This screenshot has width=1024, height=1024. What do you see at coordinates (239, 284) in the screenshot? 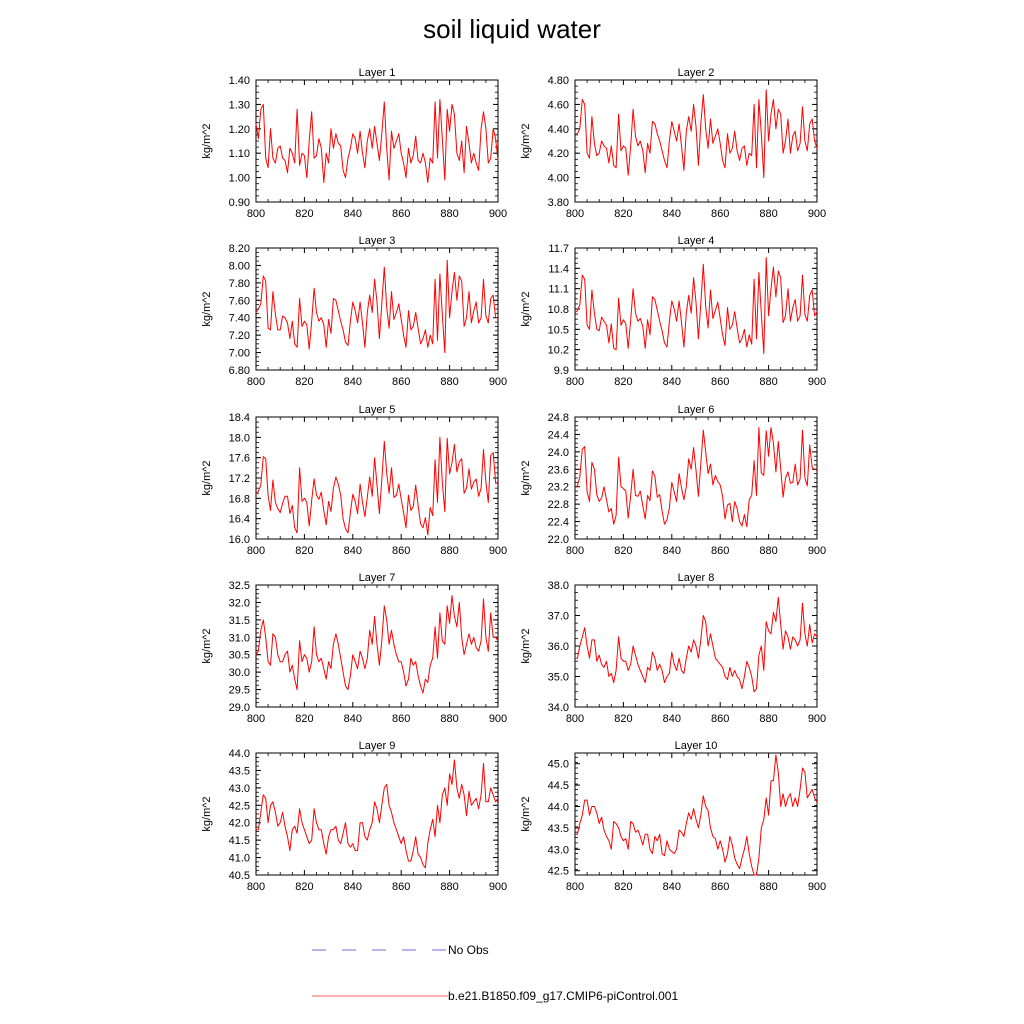
I see `y-tick-label: 7.80` at bounding box center [239, 284].